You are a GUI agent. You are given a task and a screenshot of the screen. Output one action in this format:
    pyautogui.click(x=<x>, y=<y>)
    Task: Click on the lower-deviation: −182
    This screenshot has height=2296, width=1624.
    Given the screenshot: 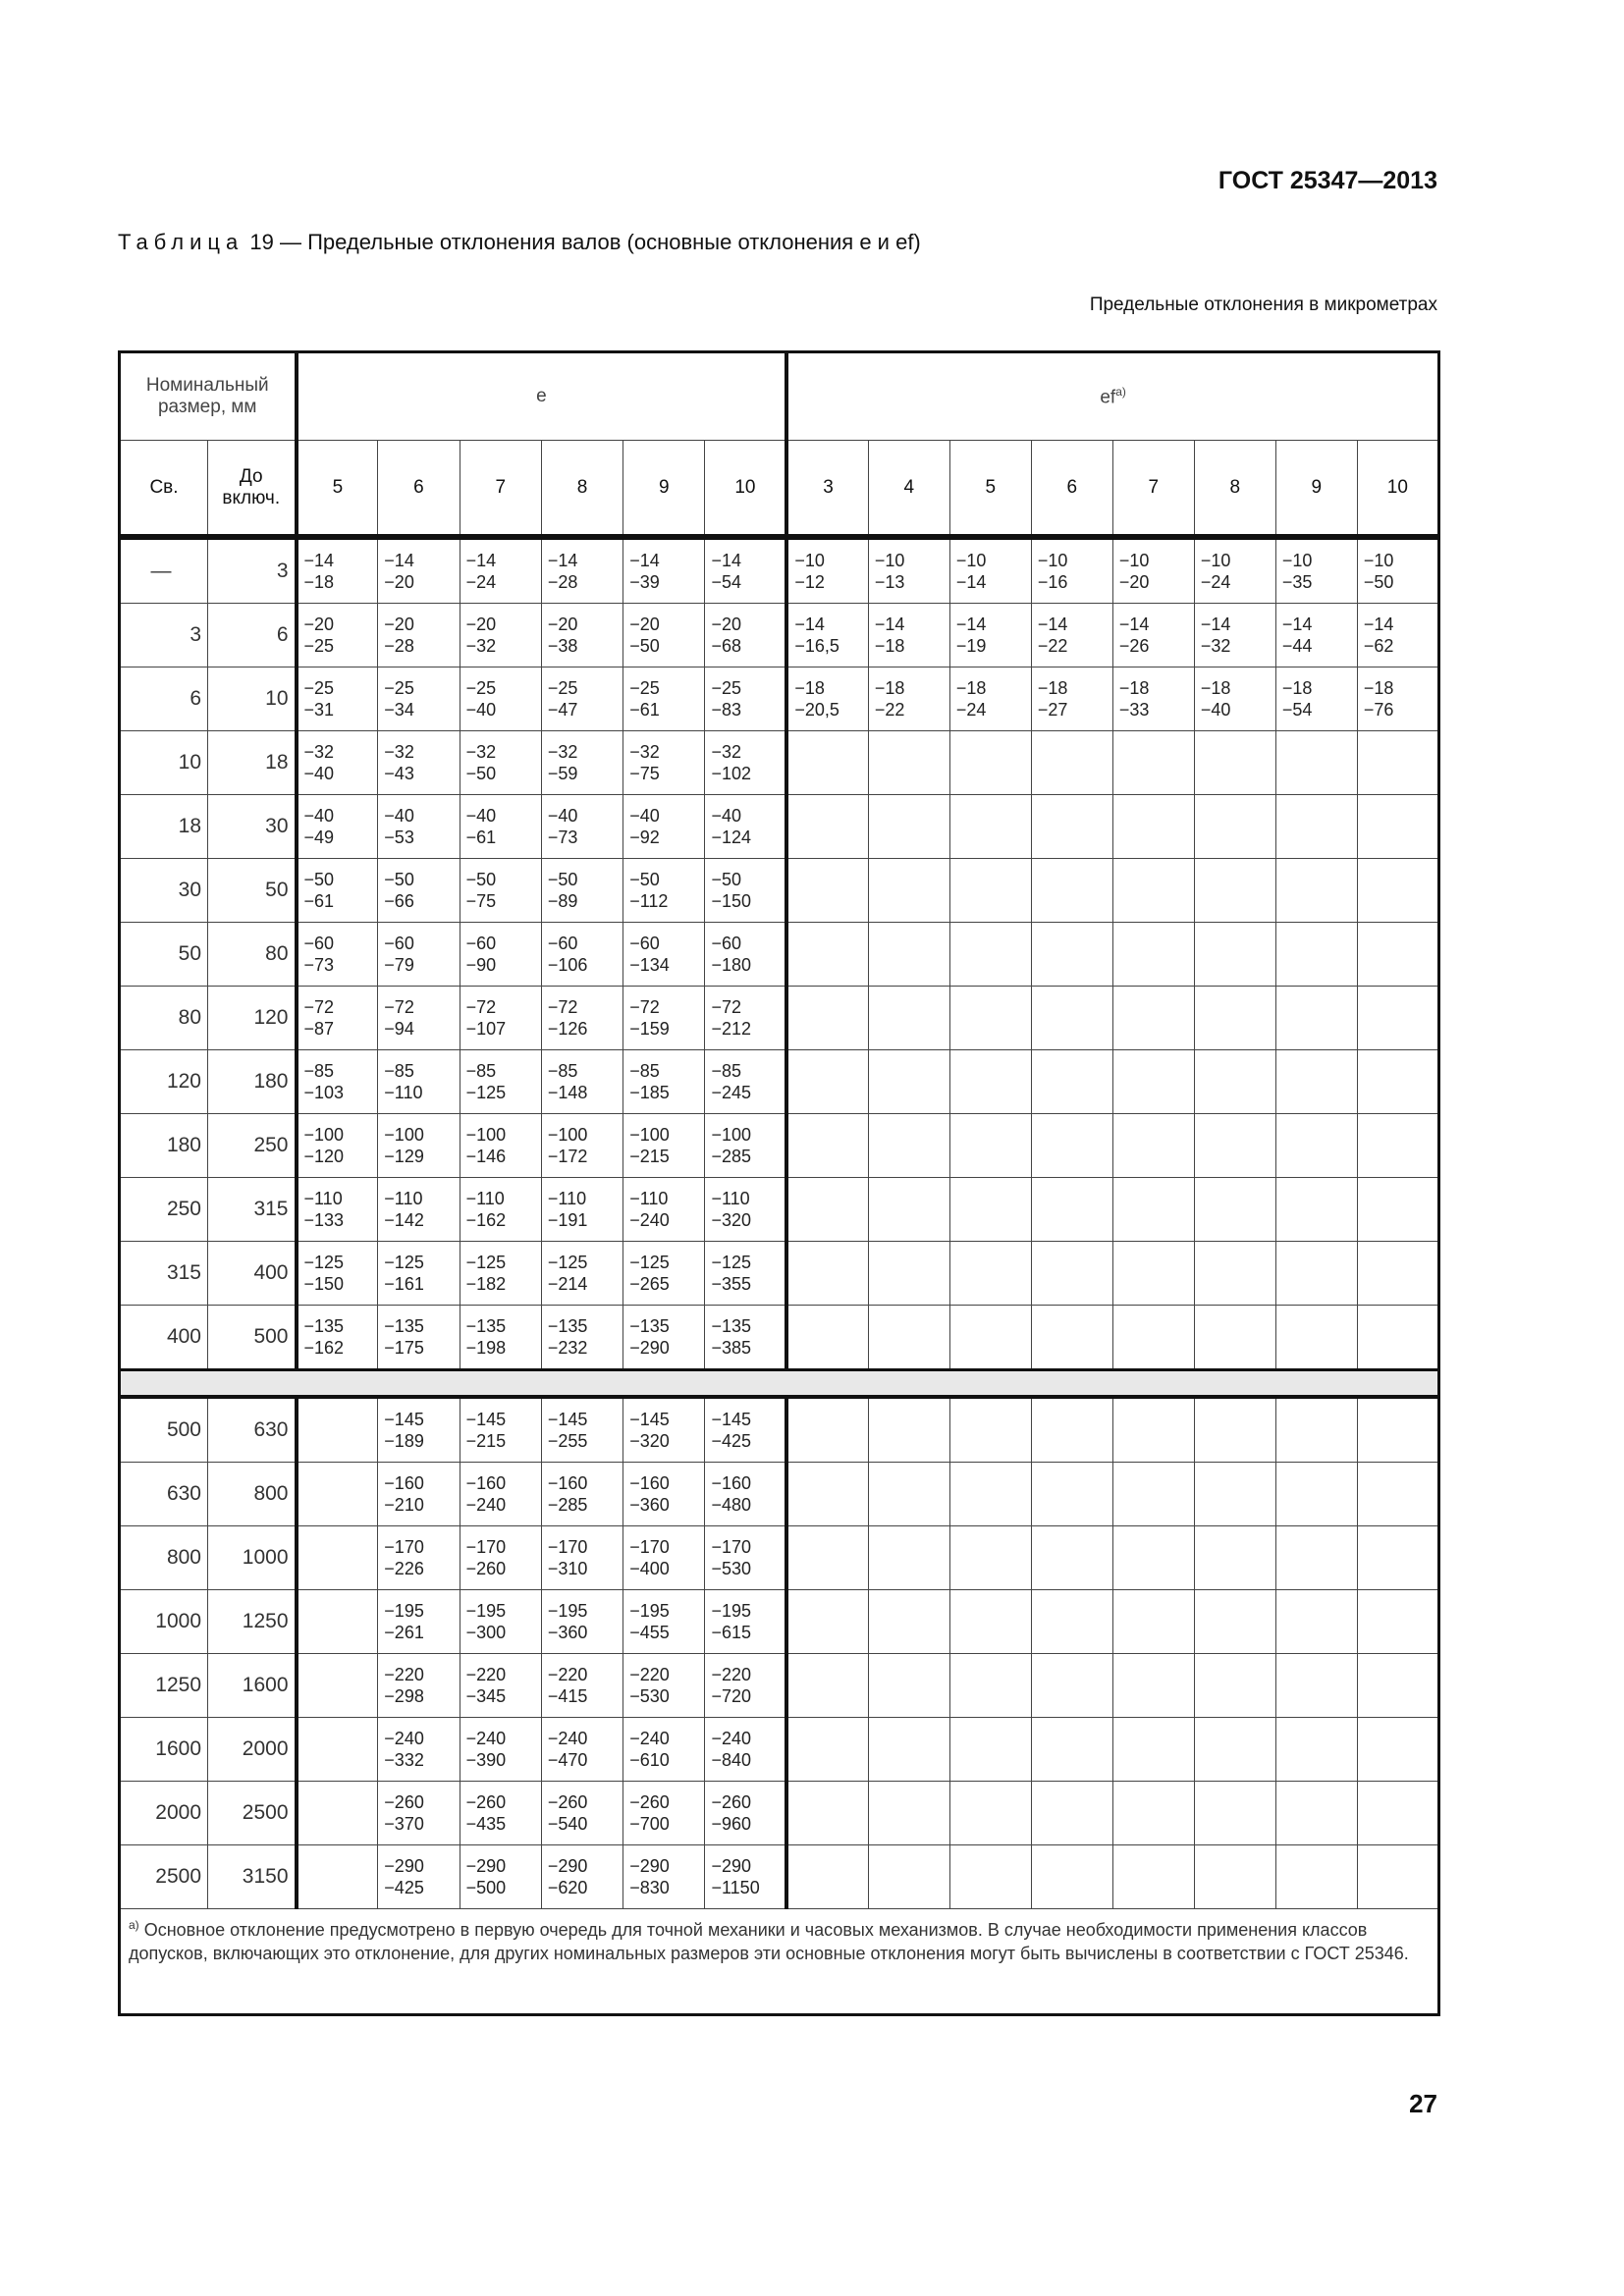 What is the action you would take?
    pyautogui.click(x=486, y=1284)
    